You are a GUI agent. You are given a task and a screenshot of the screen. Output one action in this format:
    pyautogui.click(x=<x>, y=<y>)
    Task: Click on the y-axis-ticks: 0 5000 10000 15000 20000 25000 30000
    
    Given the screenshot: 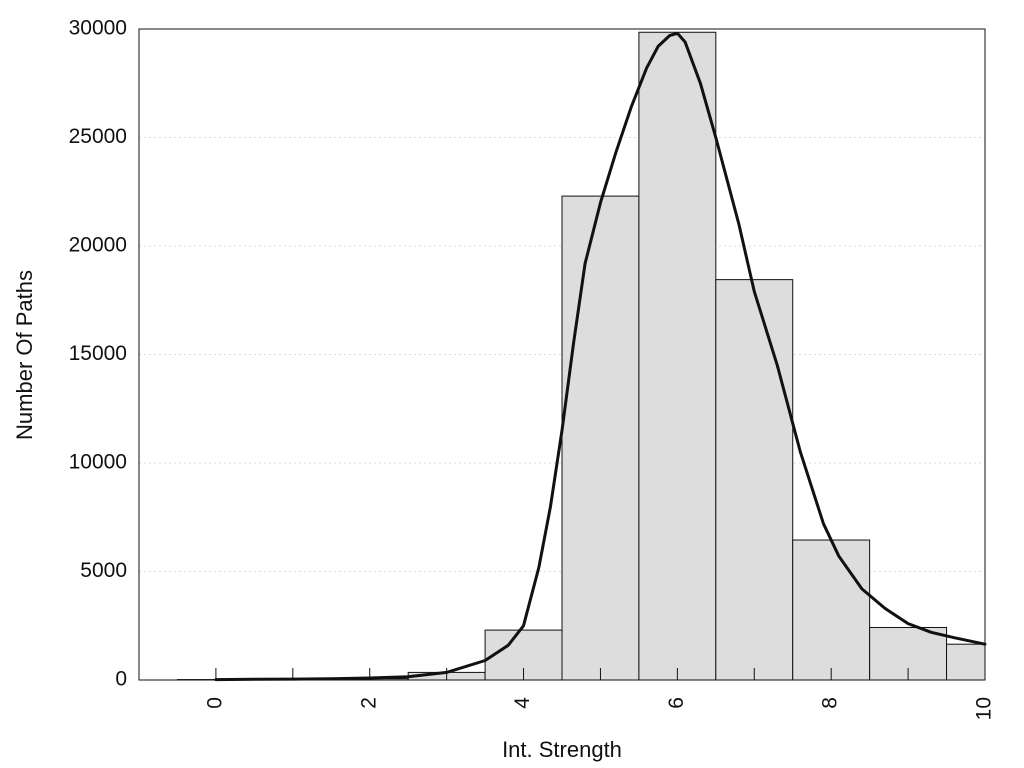 What is the action you would take?
    pyautogui.click(x=98, y=354)
    